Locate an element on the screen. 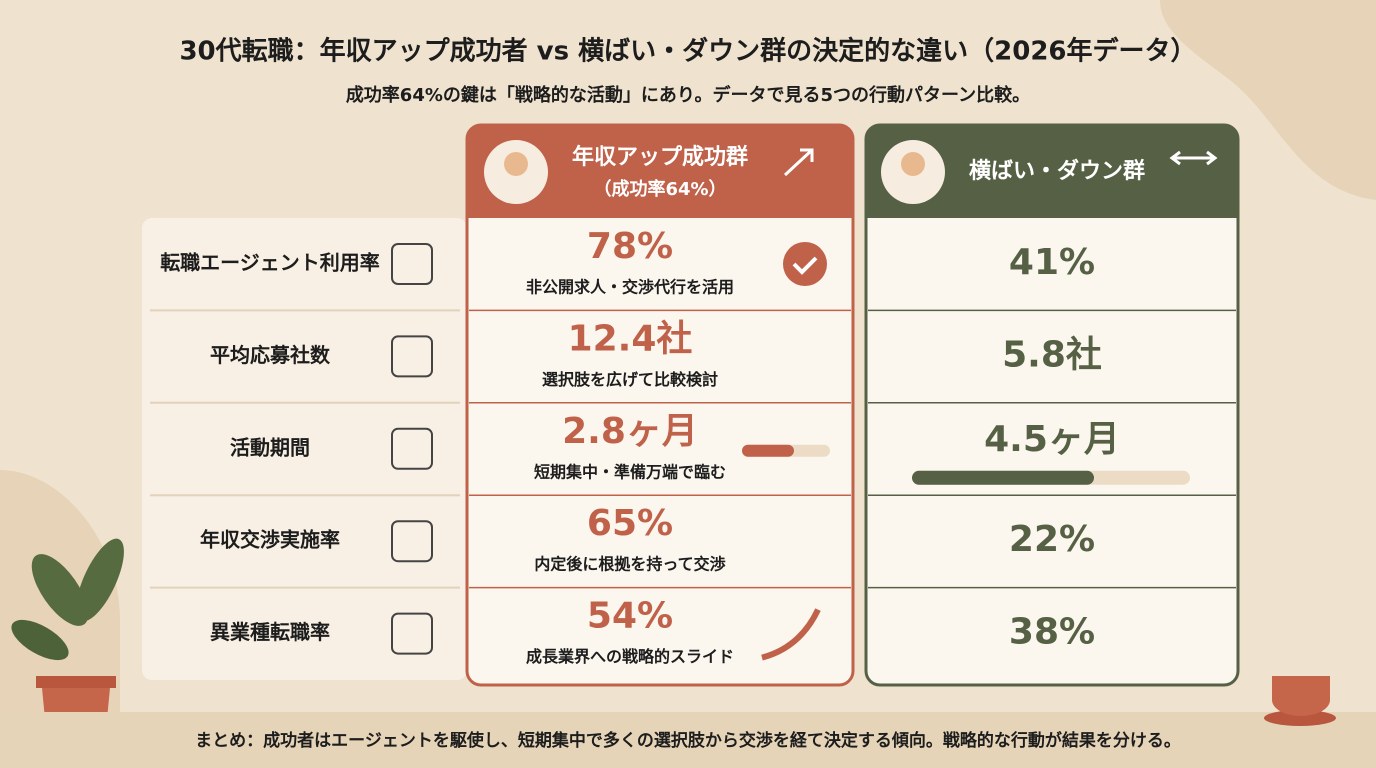 This screenshot has width=1376, height=768. success-note: 内定後に根拠を持って交渉 is located at coordinates (629, 564).